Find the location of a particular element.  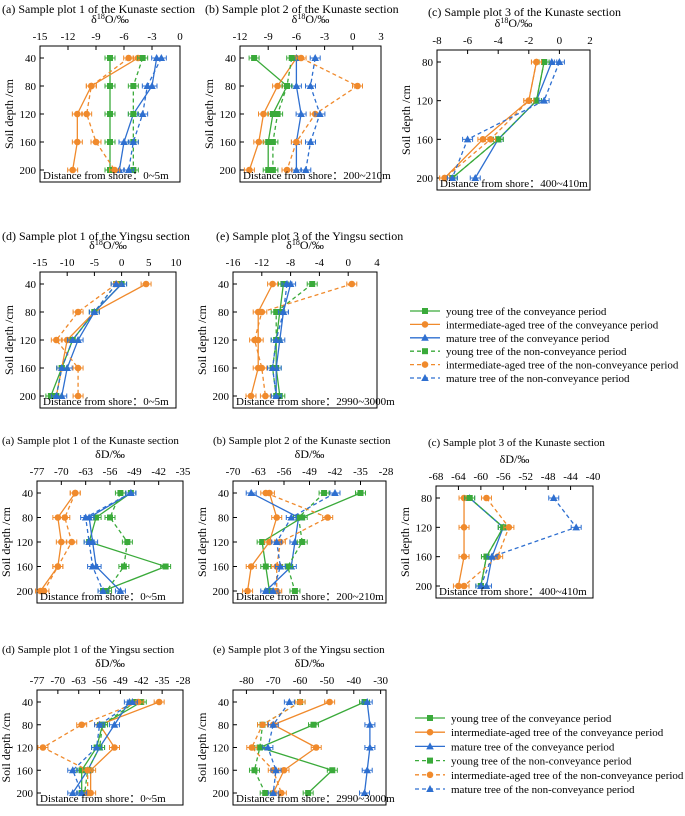

x-tick-label: -15 is located at coordinates (40, 37).